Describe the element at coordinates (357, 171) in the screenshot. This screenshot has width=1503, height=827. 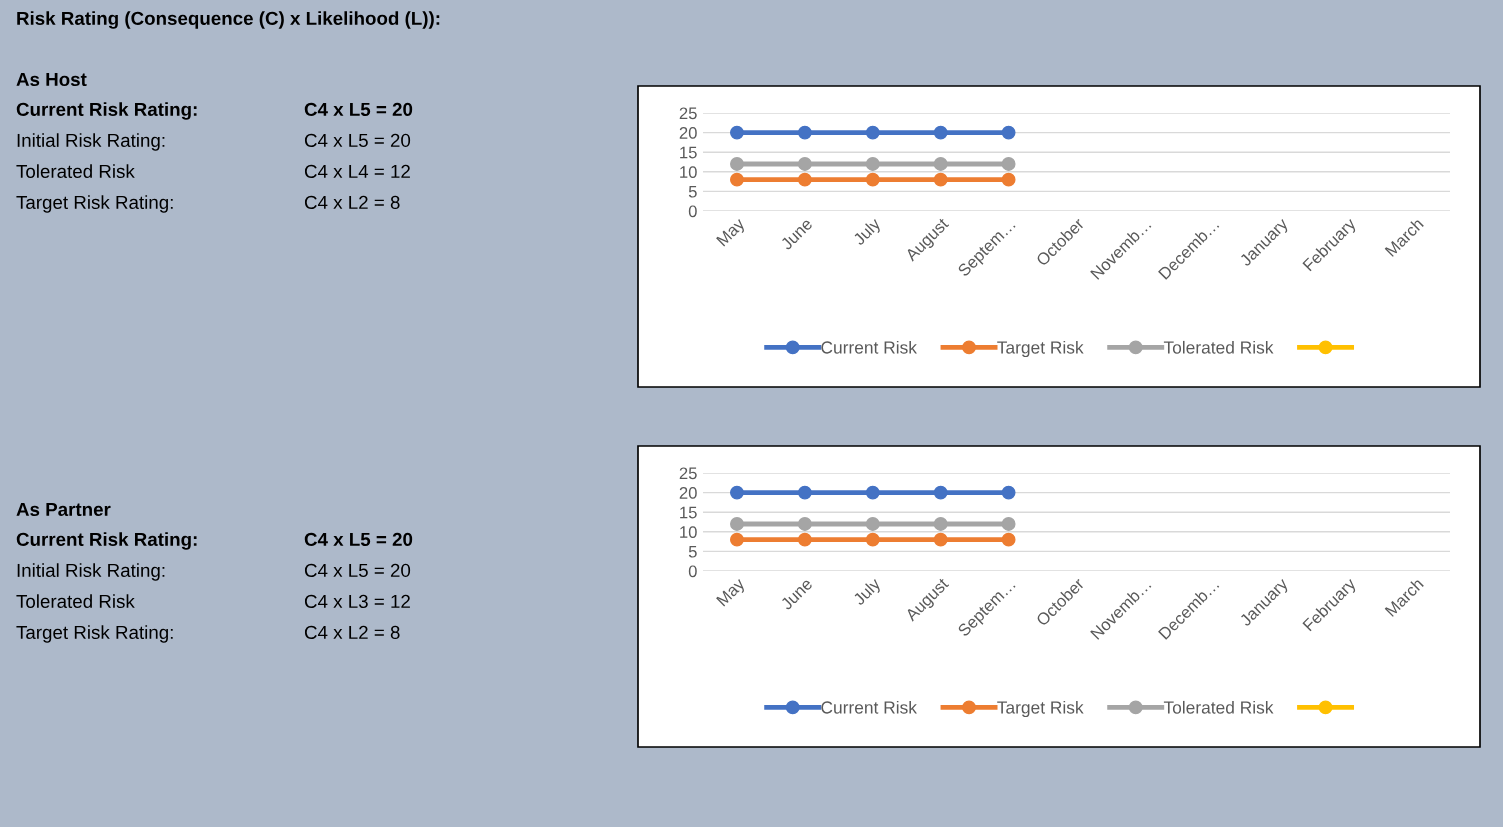
I see `text: C4 x L4 = 12` at that location.